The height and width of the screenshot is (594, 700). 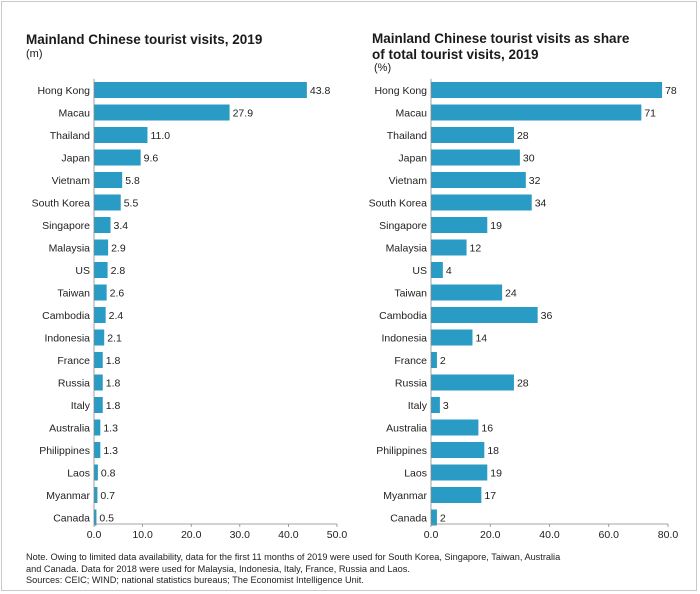 I want to click on left-category-label: Philippines, so click(x=64, y=451).